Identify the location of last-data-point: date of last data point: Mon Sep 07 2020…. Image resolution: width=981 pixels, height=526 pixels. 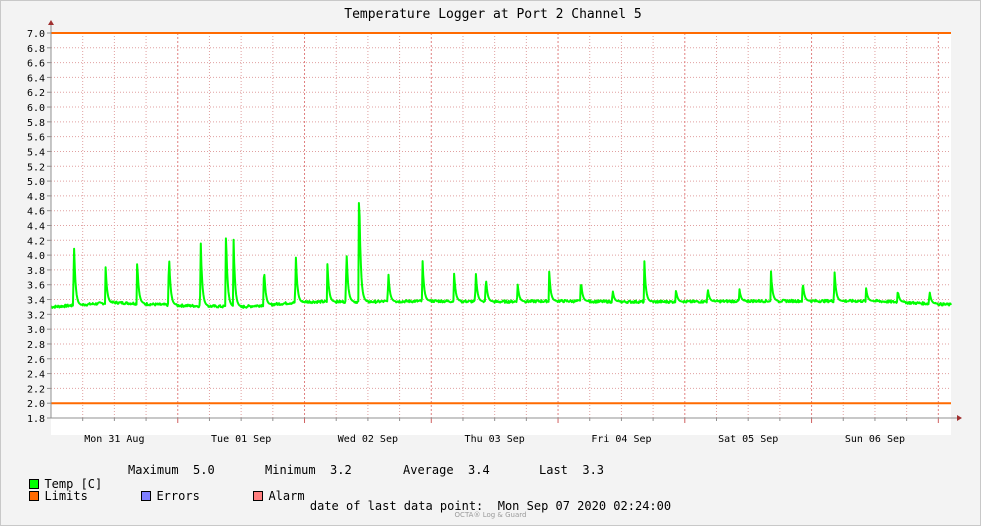
(490, 506).